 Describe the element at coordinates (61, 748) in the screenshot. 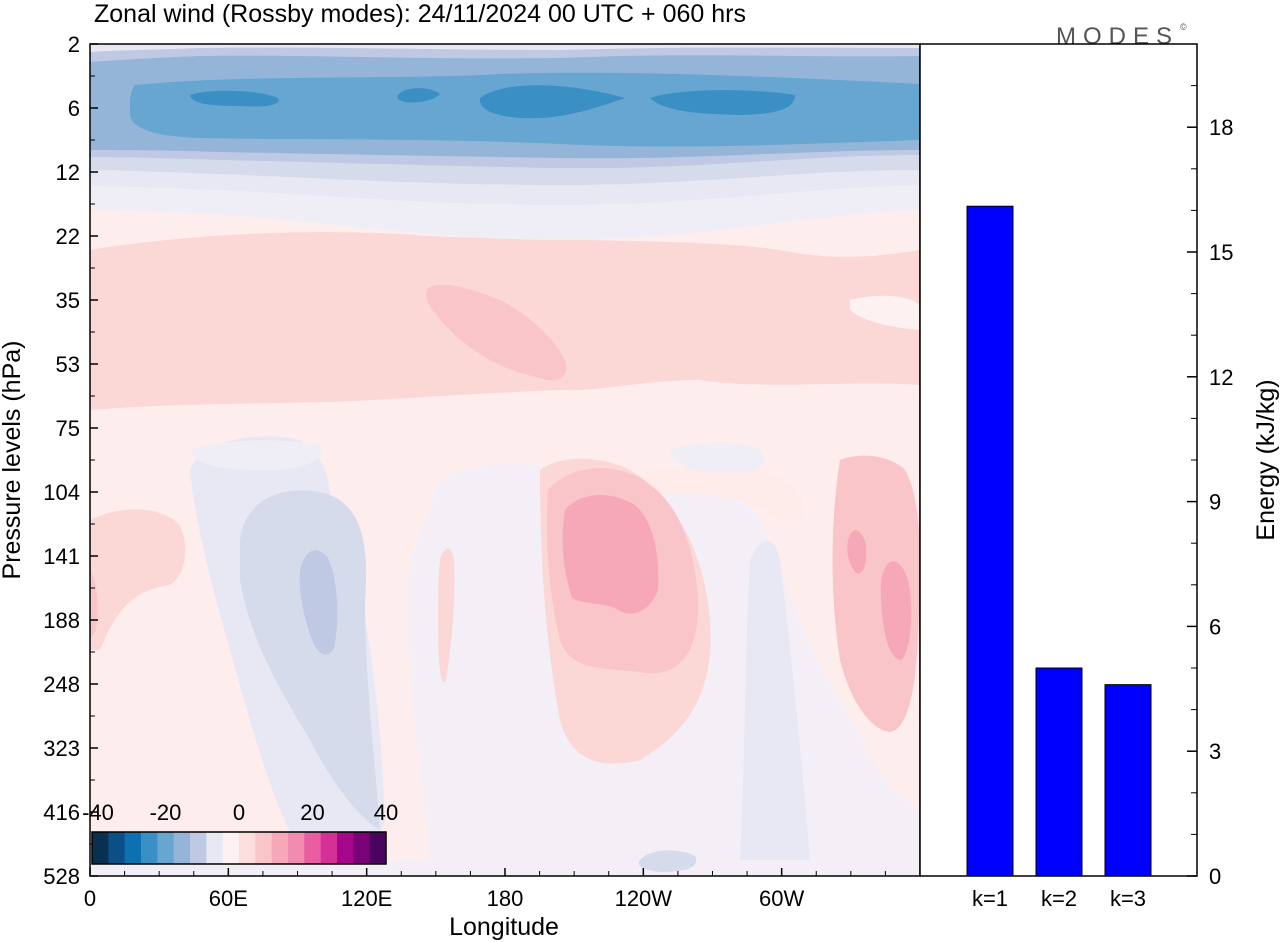

I see `y-tick-label: 323` at that location.